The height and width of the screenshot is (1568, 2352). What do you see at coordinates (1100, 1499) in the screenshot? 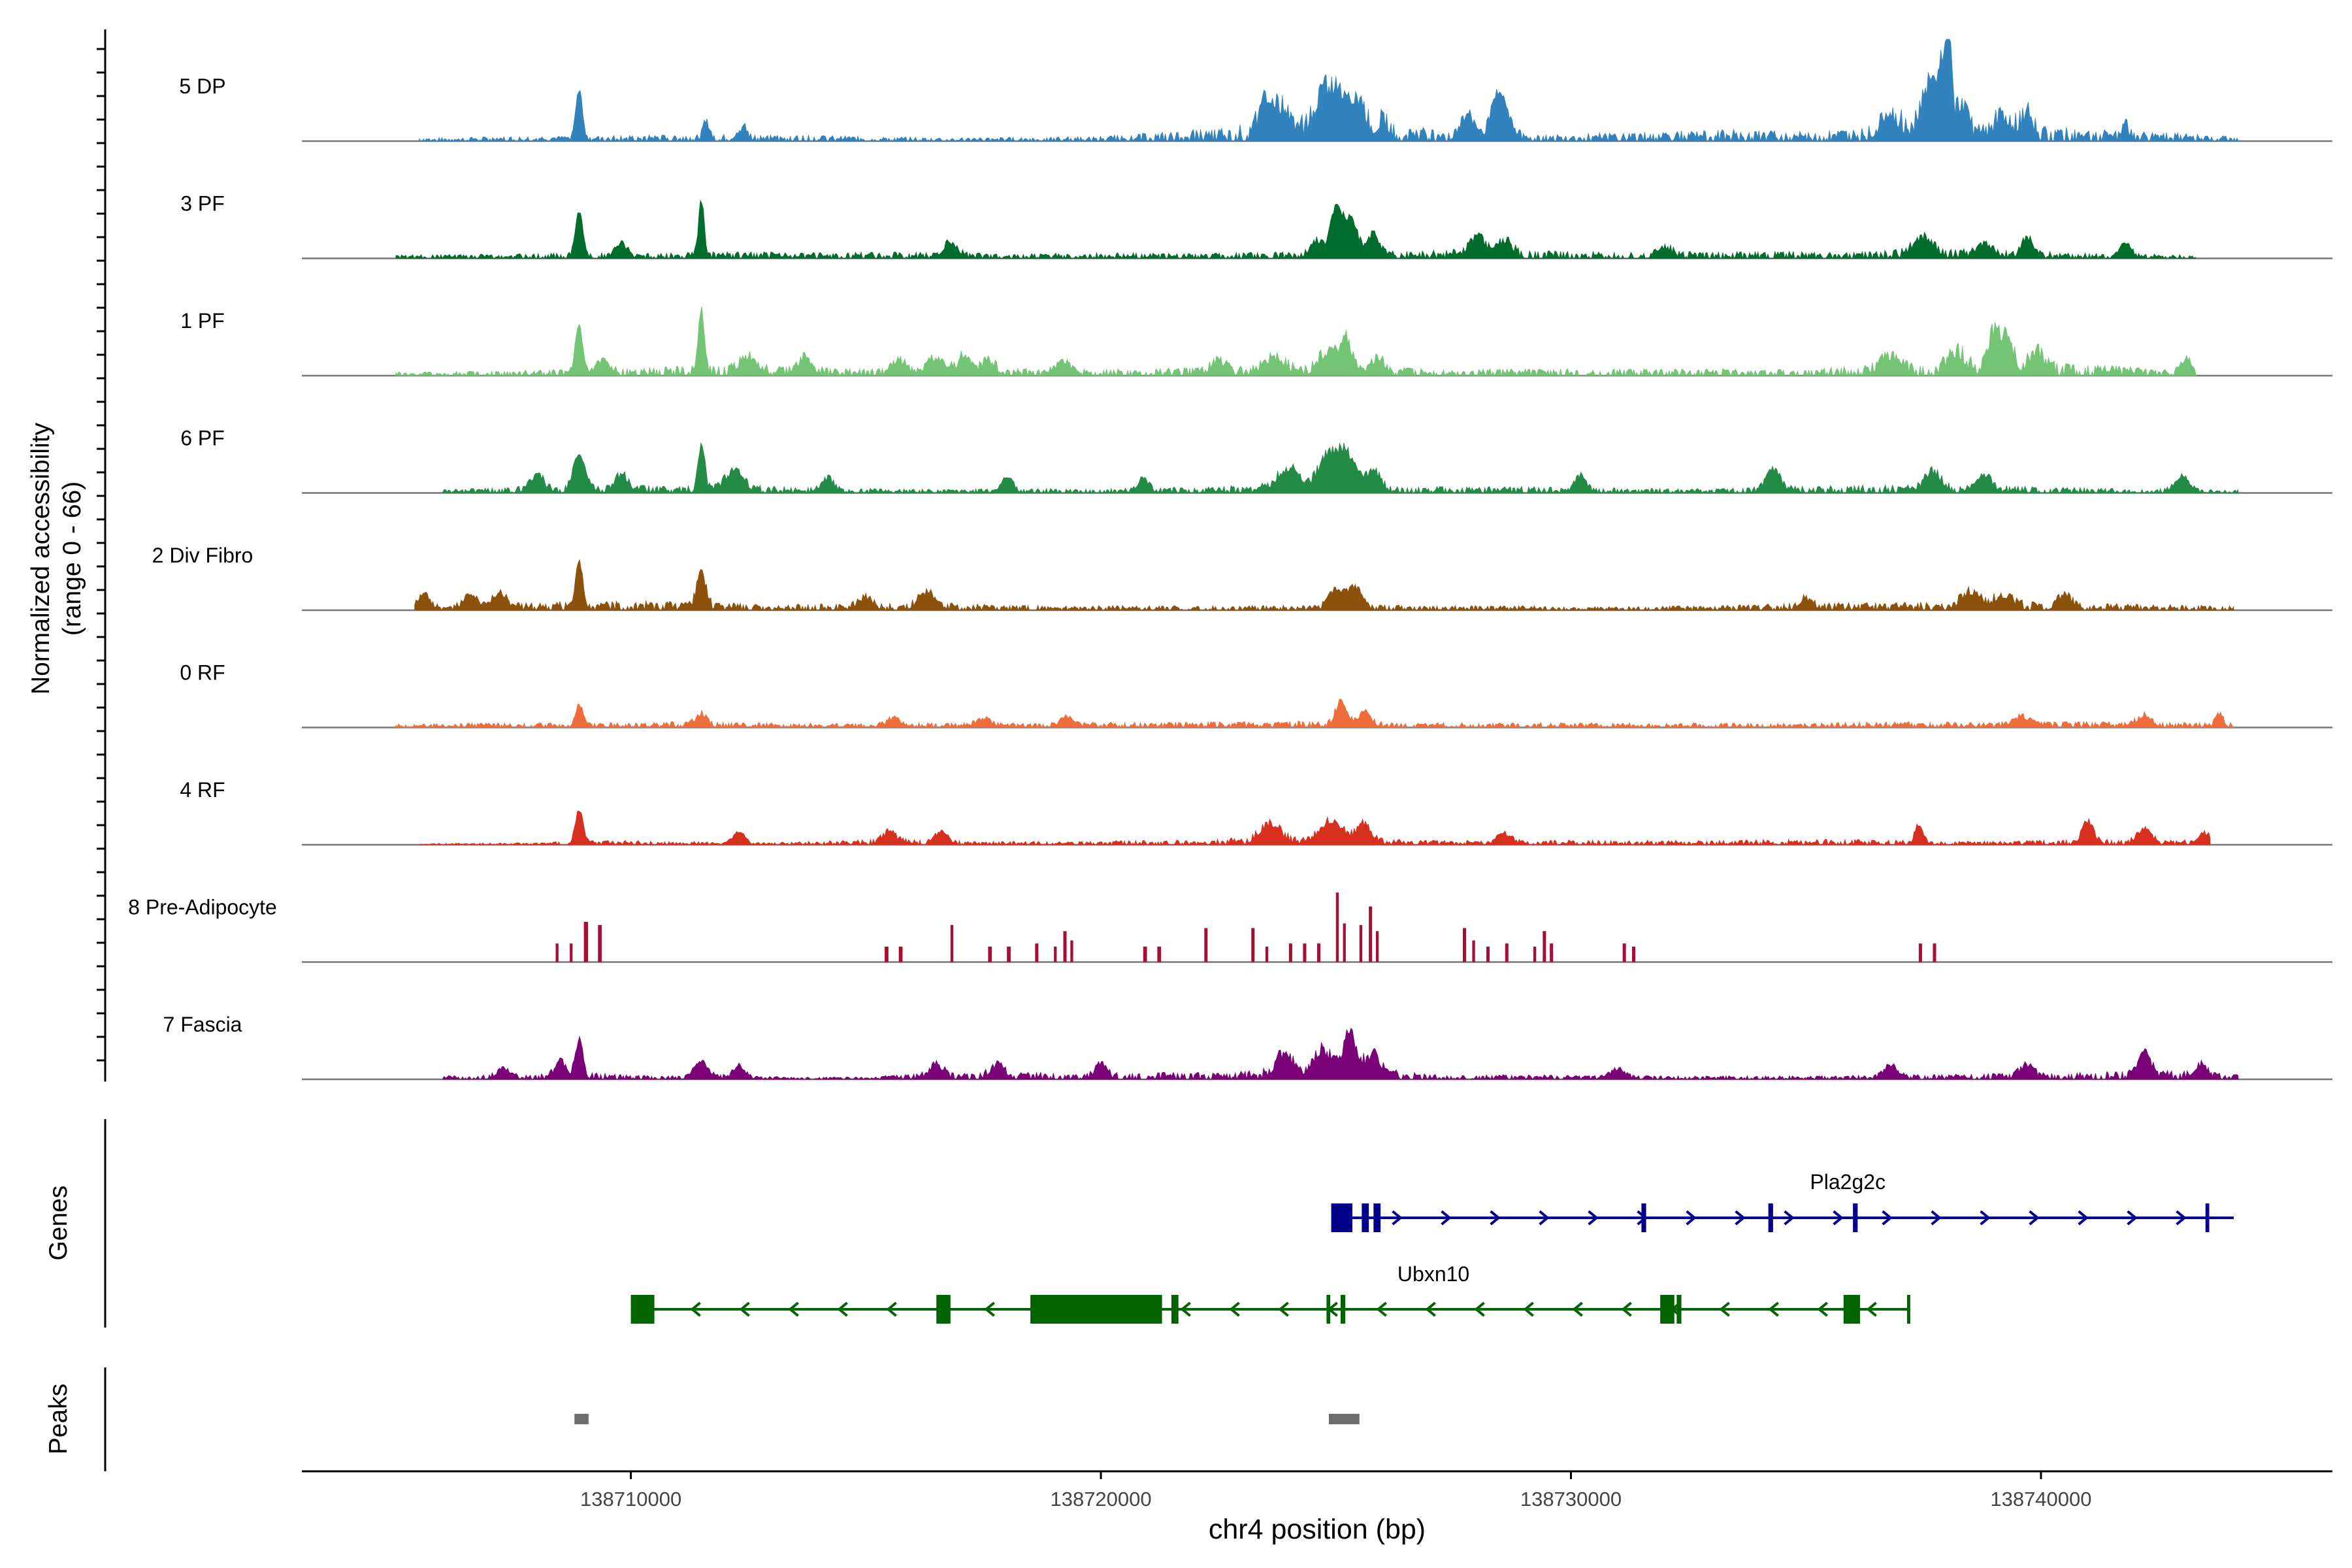
I see `x-tick-label: 138720000` at bounding box center [1100, 1499].